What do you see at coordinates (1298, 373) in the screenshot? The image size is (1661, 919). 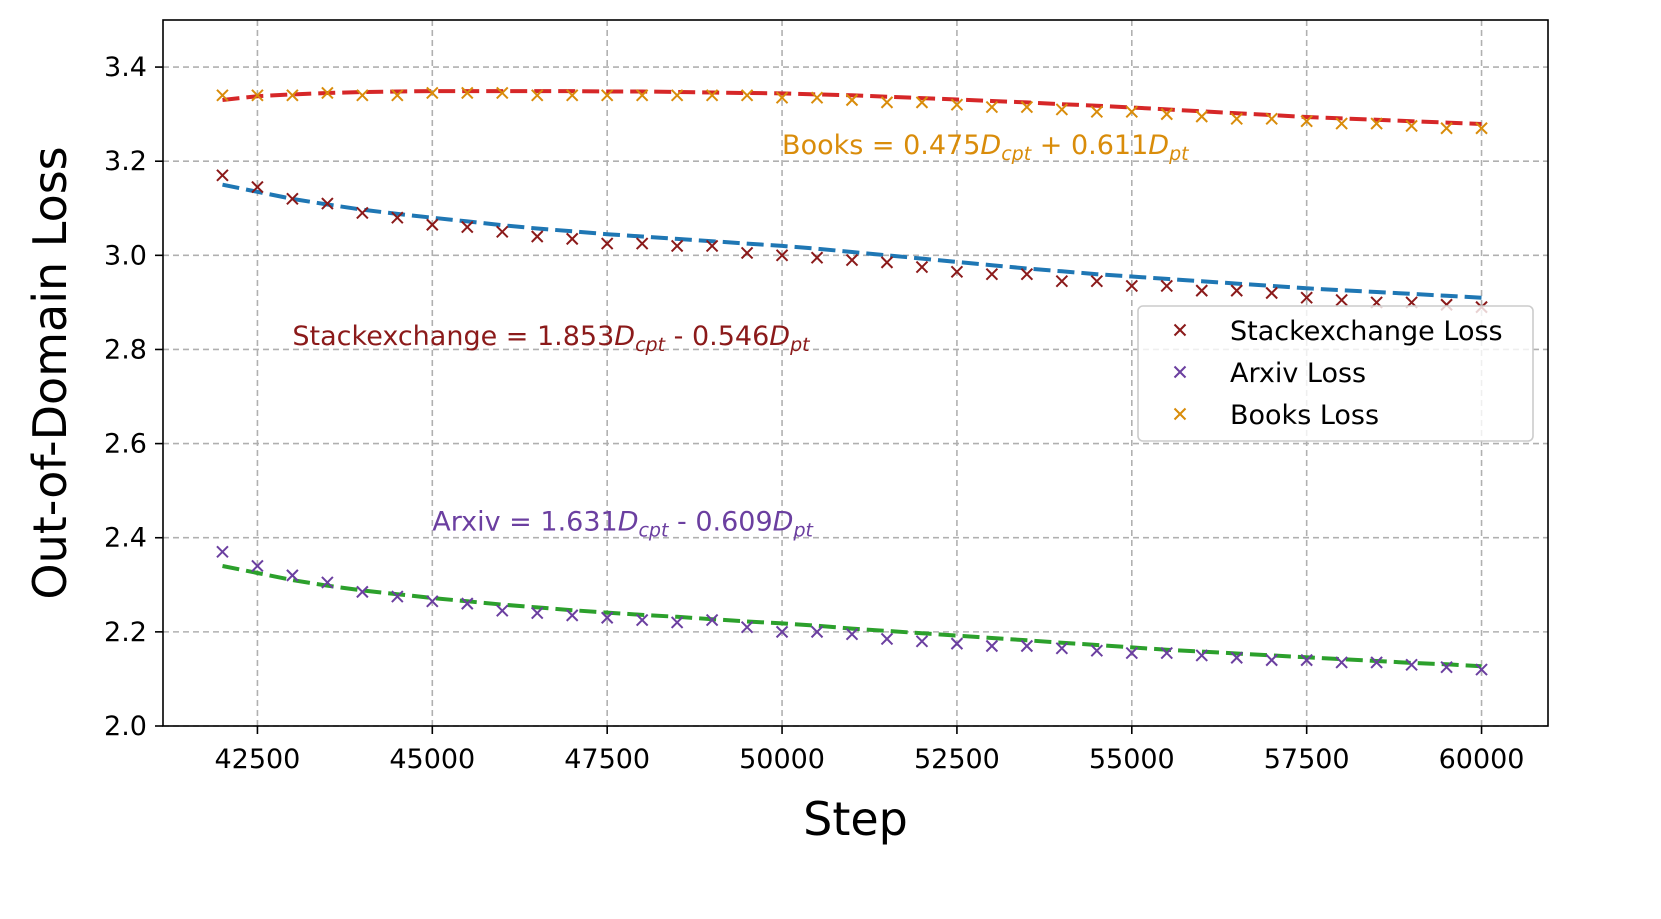 I see `legend-label: Arxiv Loss` at bounding box center [1298, 373].